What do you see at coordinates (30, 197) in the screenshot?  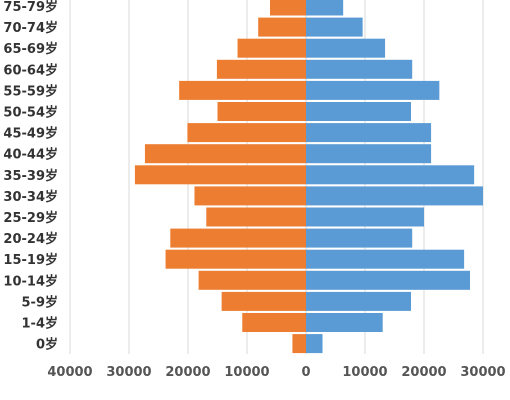 I see `category-label-7: 30-34岁` at bounding box center [30, 197].